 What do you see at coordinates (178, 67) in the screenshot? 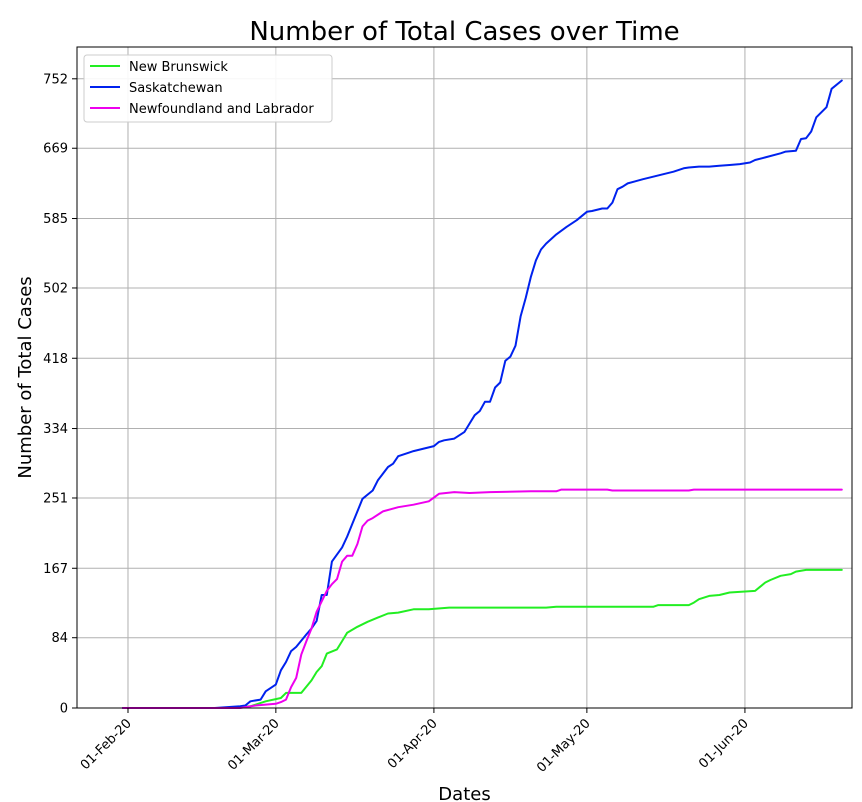
I see `legend-label-new-brunswick: New Brunswick` at bounding box center [178, 67].